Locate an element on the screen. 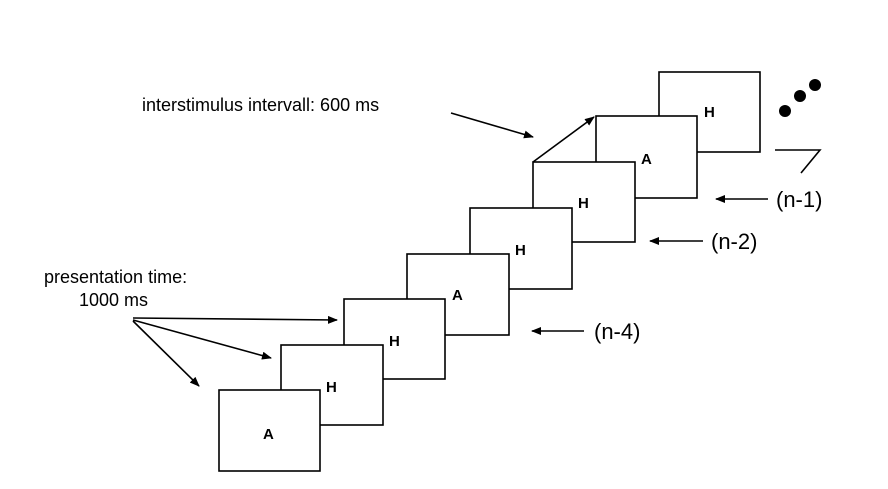 Image resolution: width=888 pixels, height=489 pixels. presentation-label-line2: 1000 ms is located at coordinates (113, 300).